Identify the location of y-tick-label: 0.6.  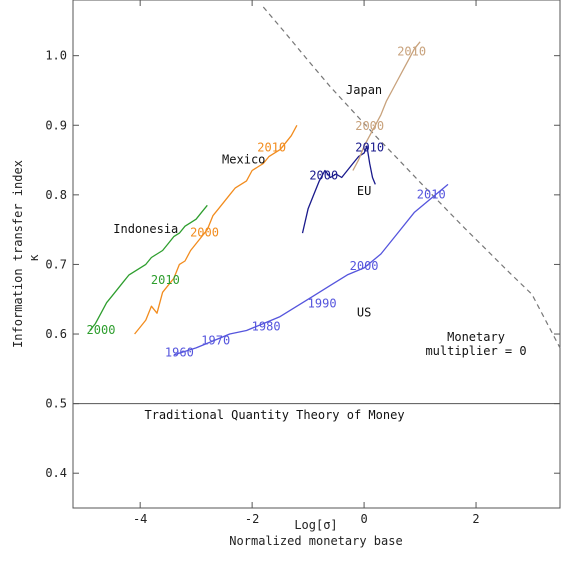
(56, 334).